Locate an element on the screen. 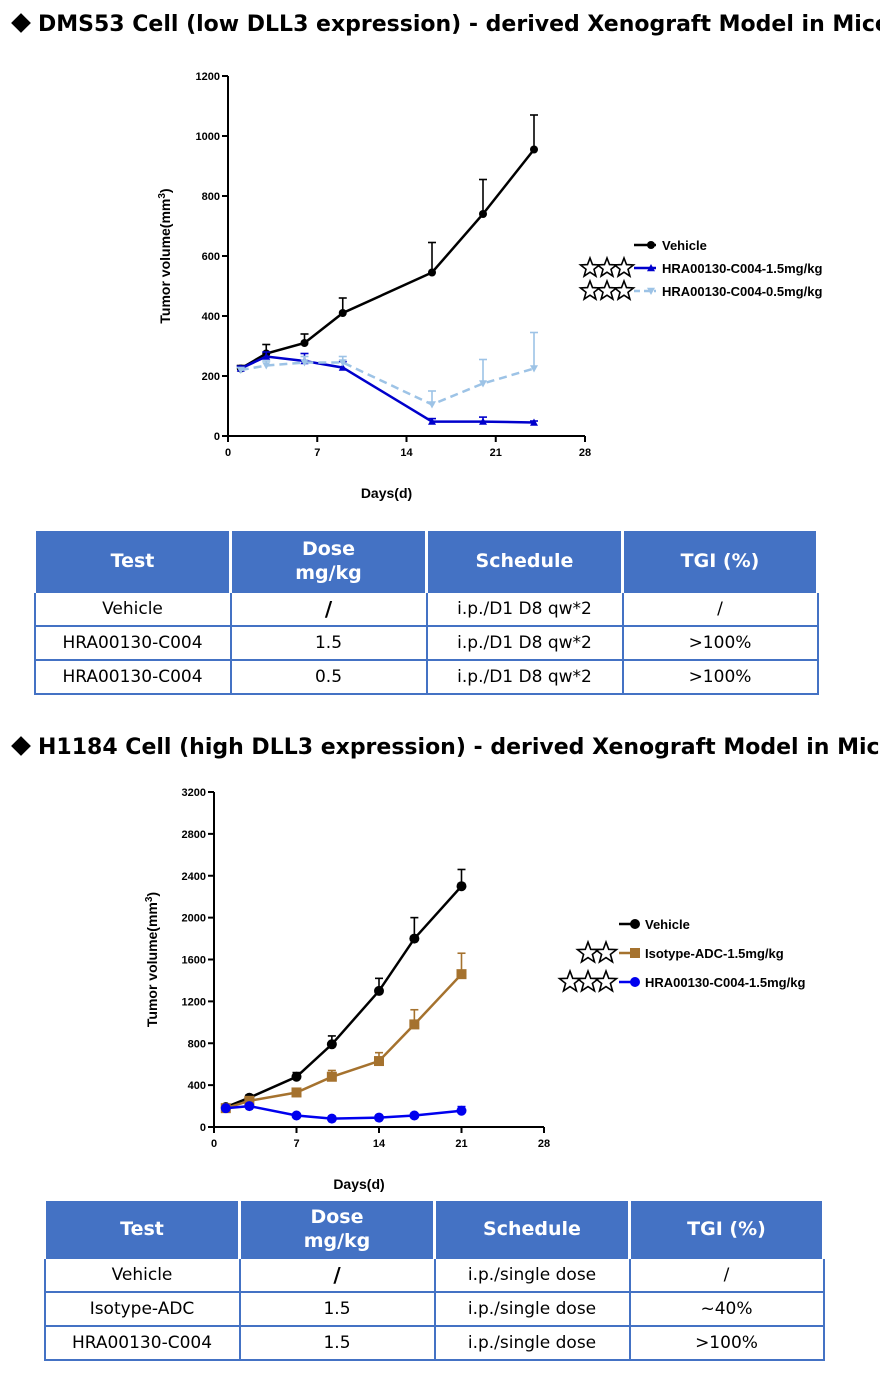  legend-item: Isotype-ADC-1.5mg/kg is located at coordinates (679, 951).